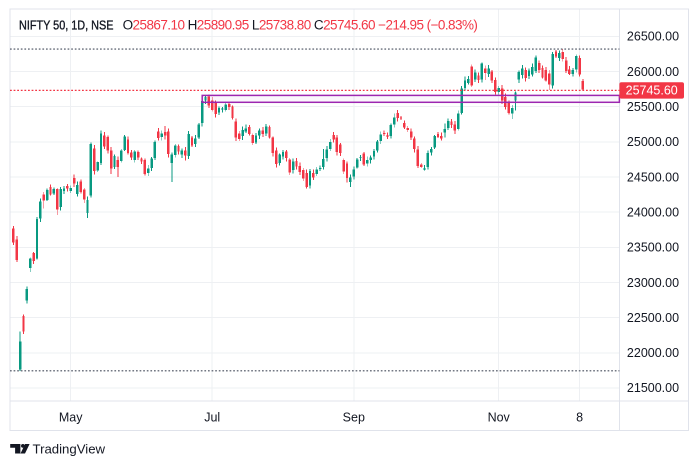 The width and height of the screenshot is (699, 467). Describe the element at coordinates (69, 448) in the screenshot. I see `svg-text: TradingView` at that location.